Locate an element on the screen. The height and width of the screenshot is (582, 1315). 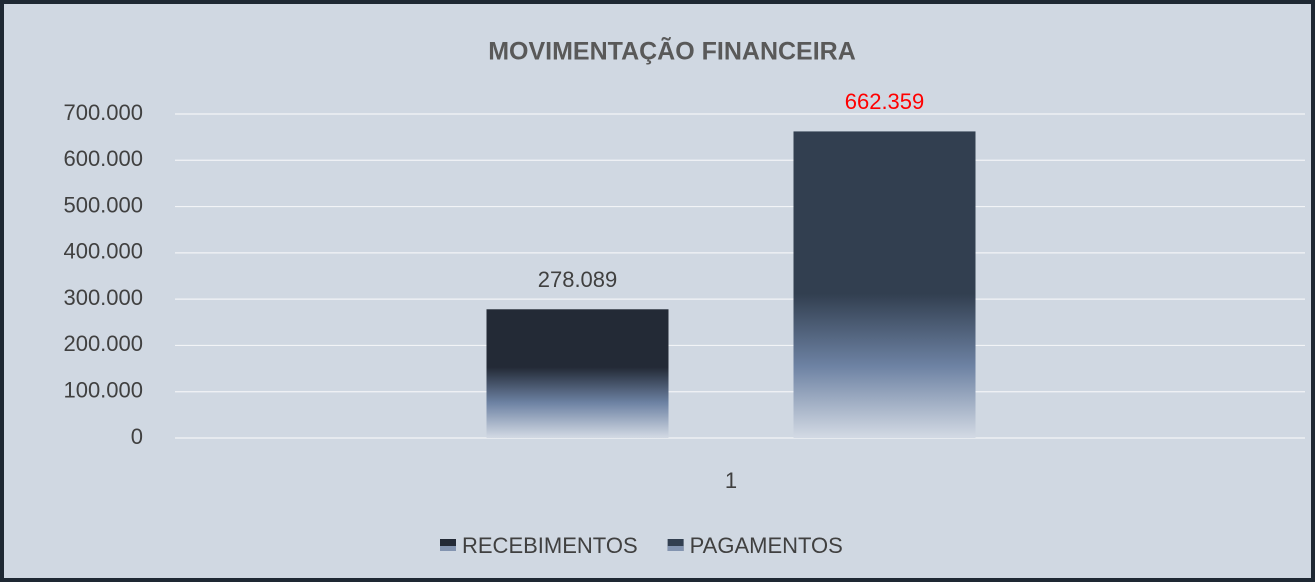
y-tick-label: 400.000 is located at coordinates (103, 251).